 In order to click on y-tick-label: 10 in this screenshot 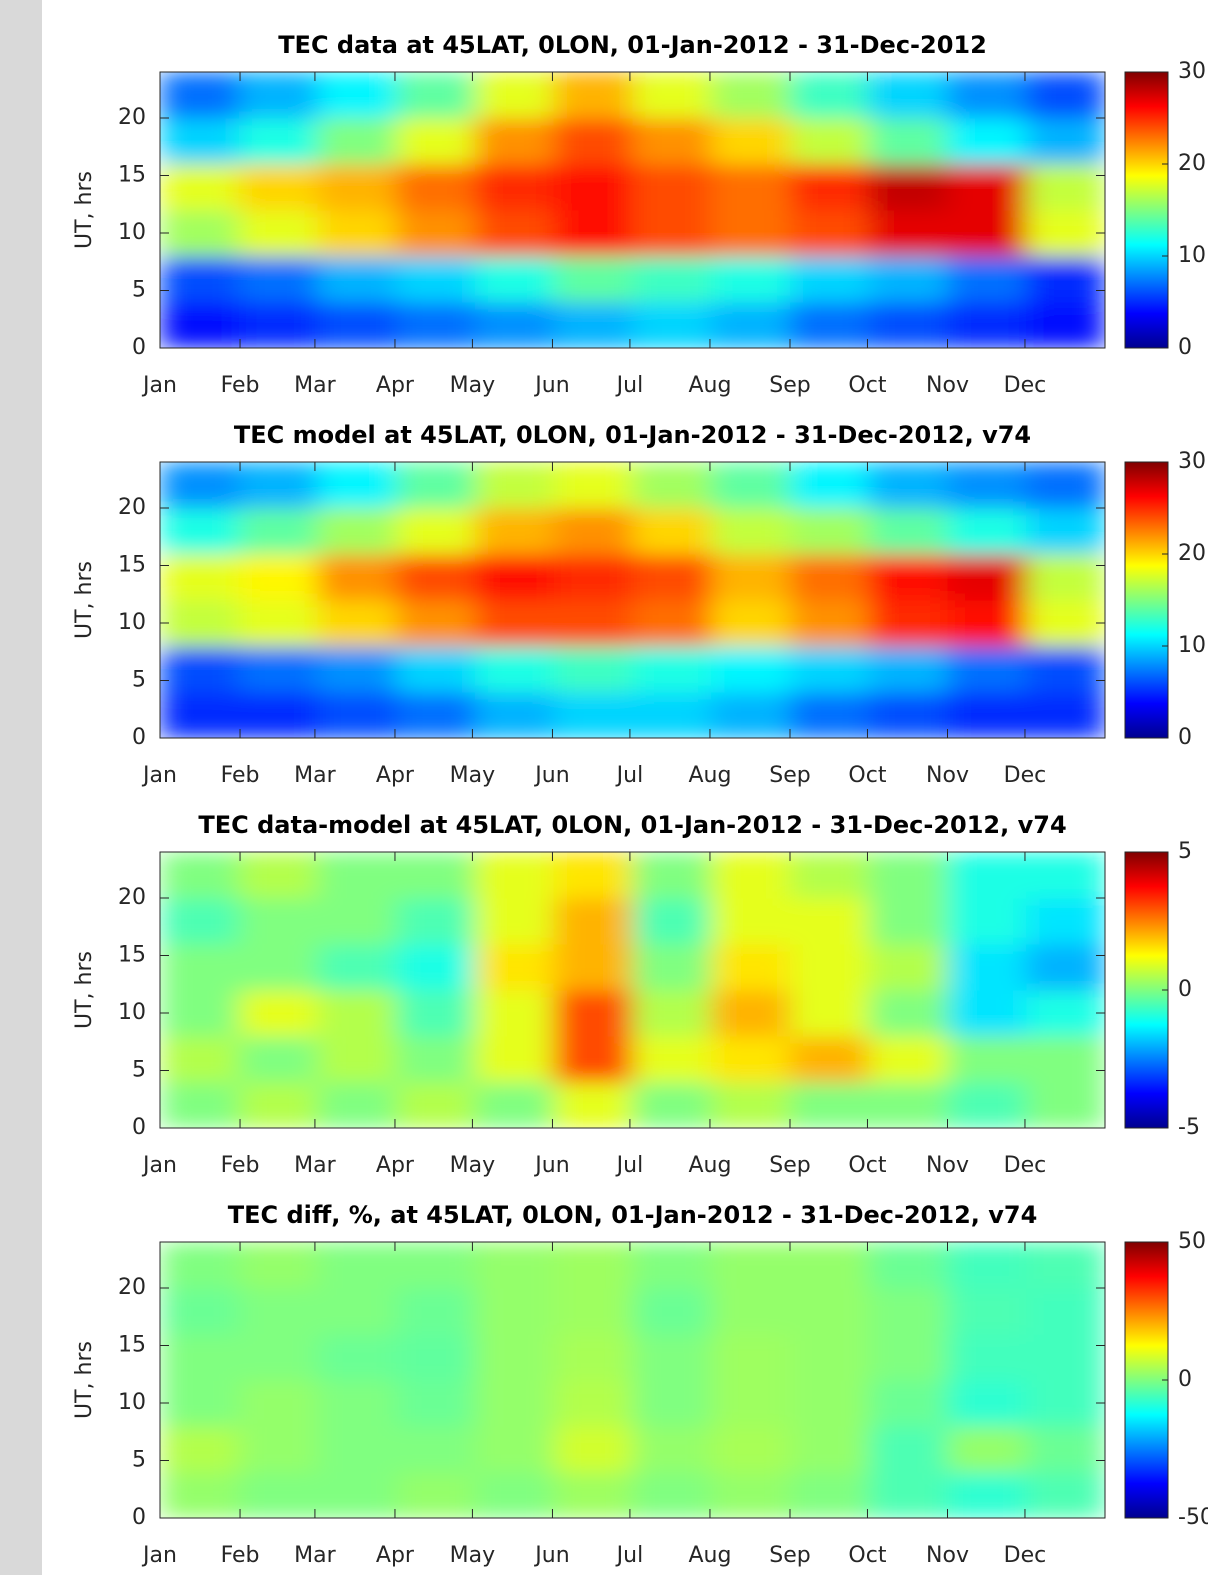, I will do `click(132, 622)`.